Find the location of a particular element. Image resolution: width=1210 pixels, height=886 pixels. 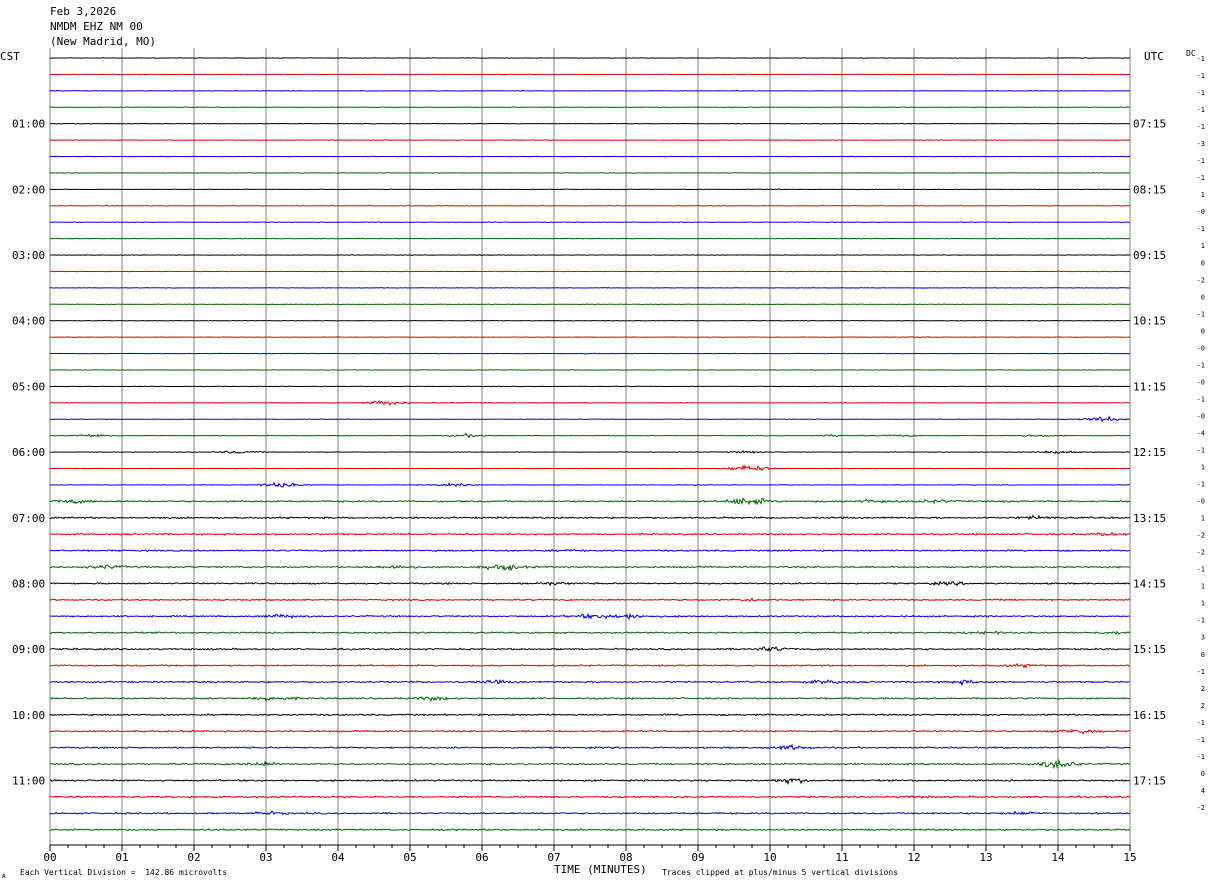

header-location: (New Madrid, MO) is located at coordinates (103, 41).